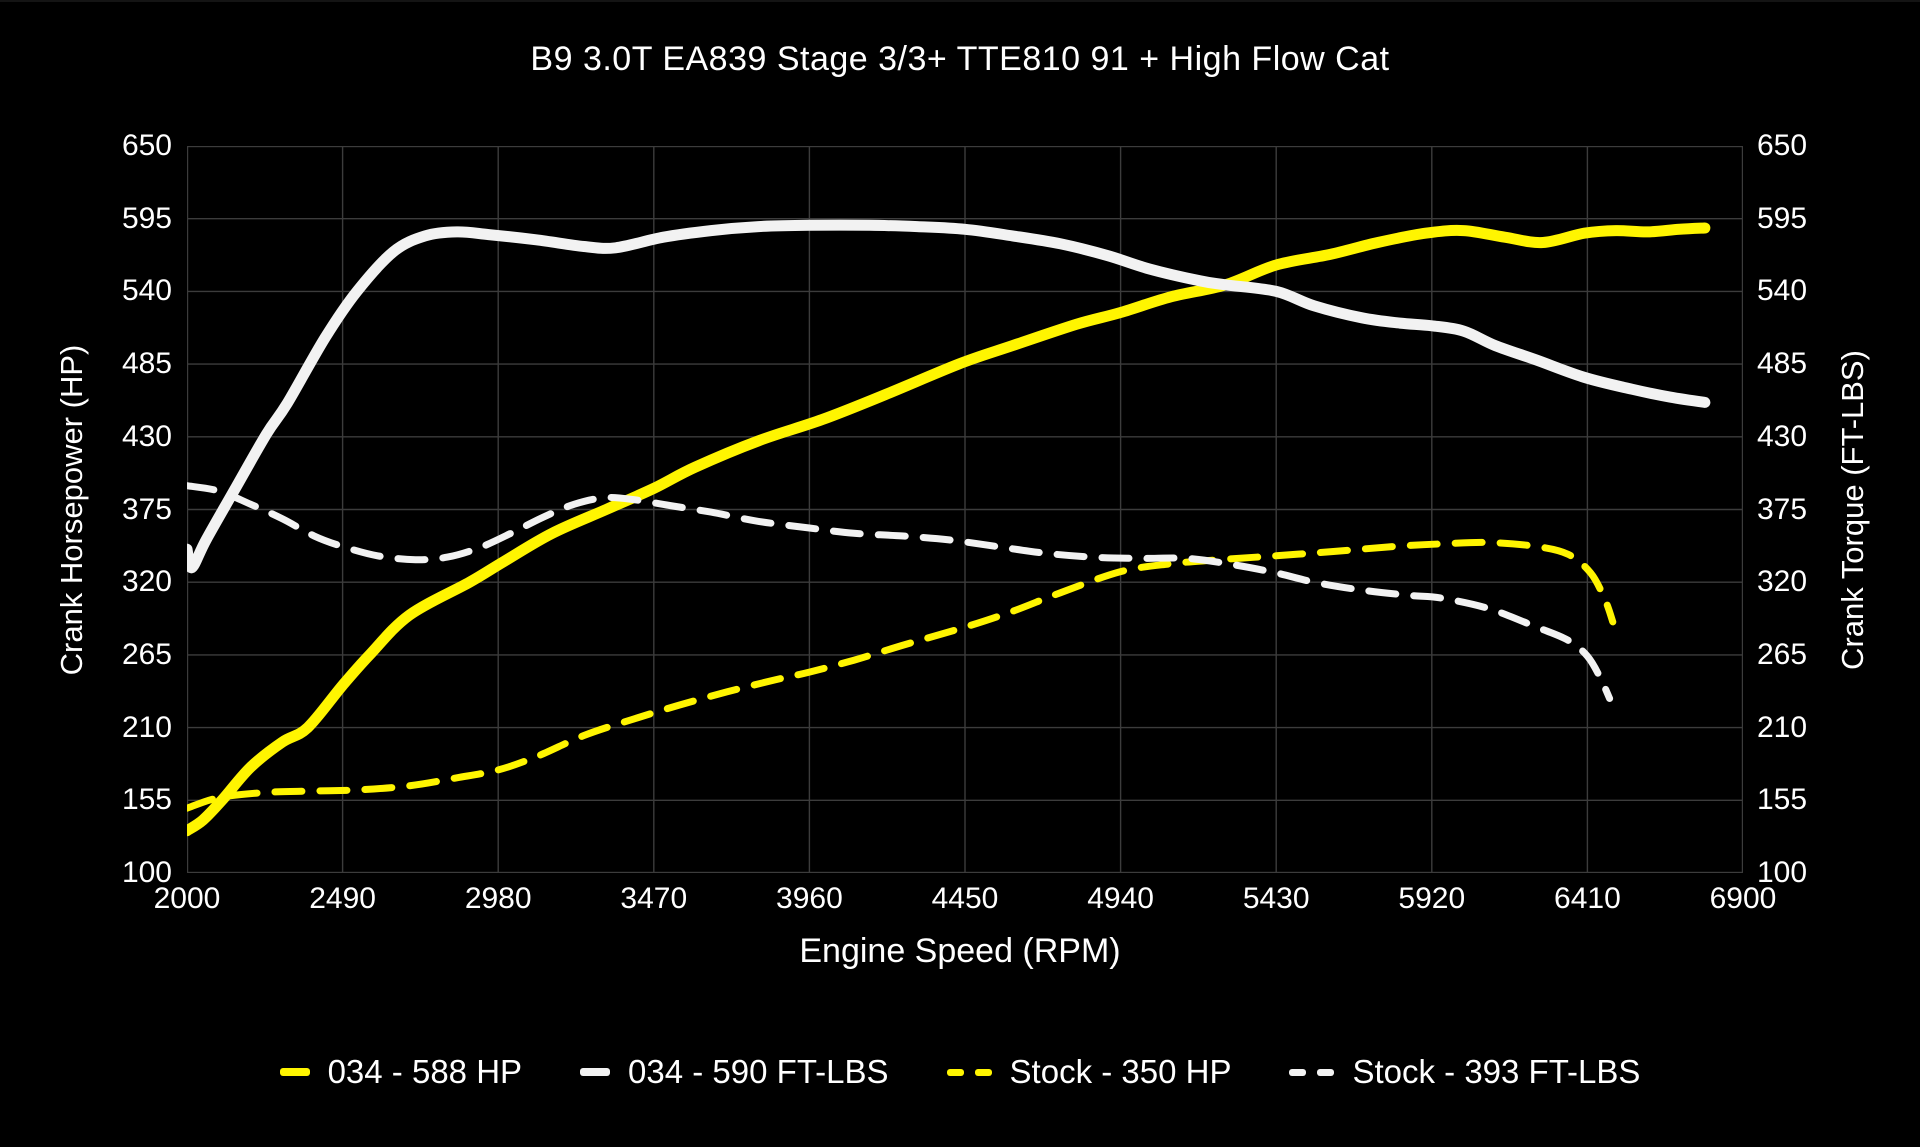  What do you see at coordinates (809, 898) in the screenshot?
I see `x-tick: 3960` at bounding box center [809, 898].